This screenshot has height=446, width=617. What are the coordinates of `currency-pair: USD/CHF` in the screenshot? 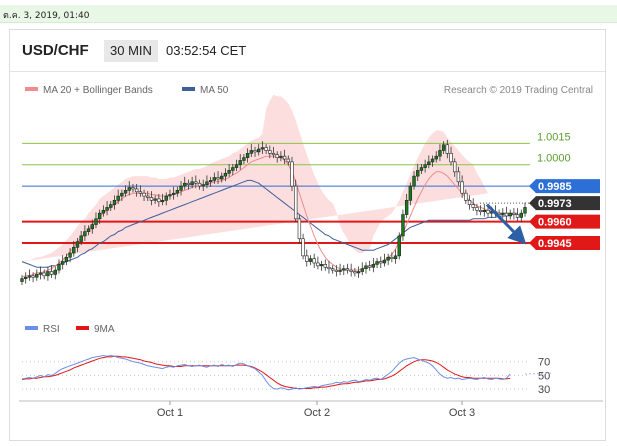 It's located at (55, 50).